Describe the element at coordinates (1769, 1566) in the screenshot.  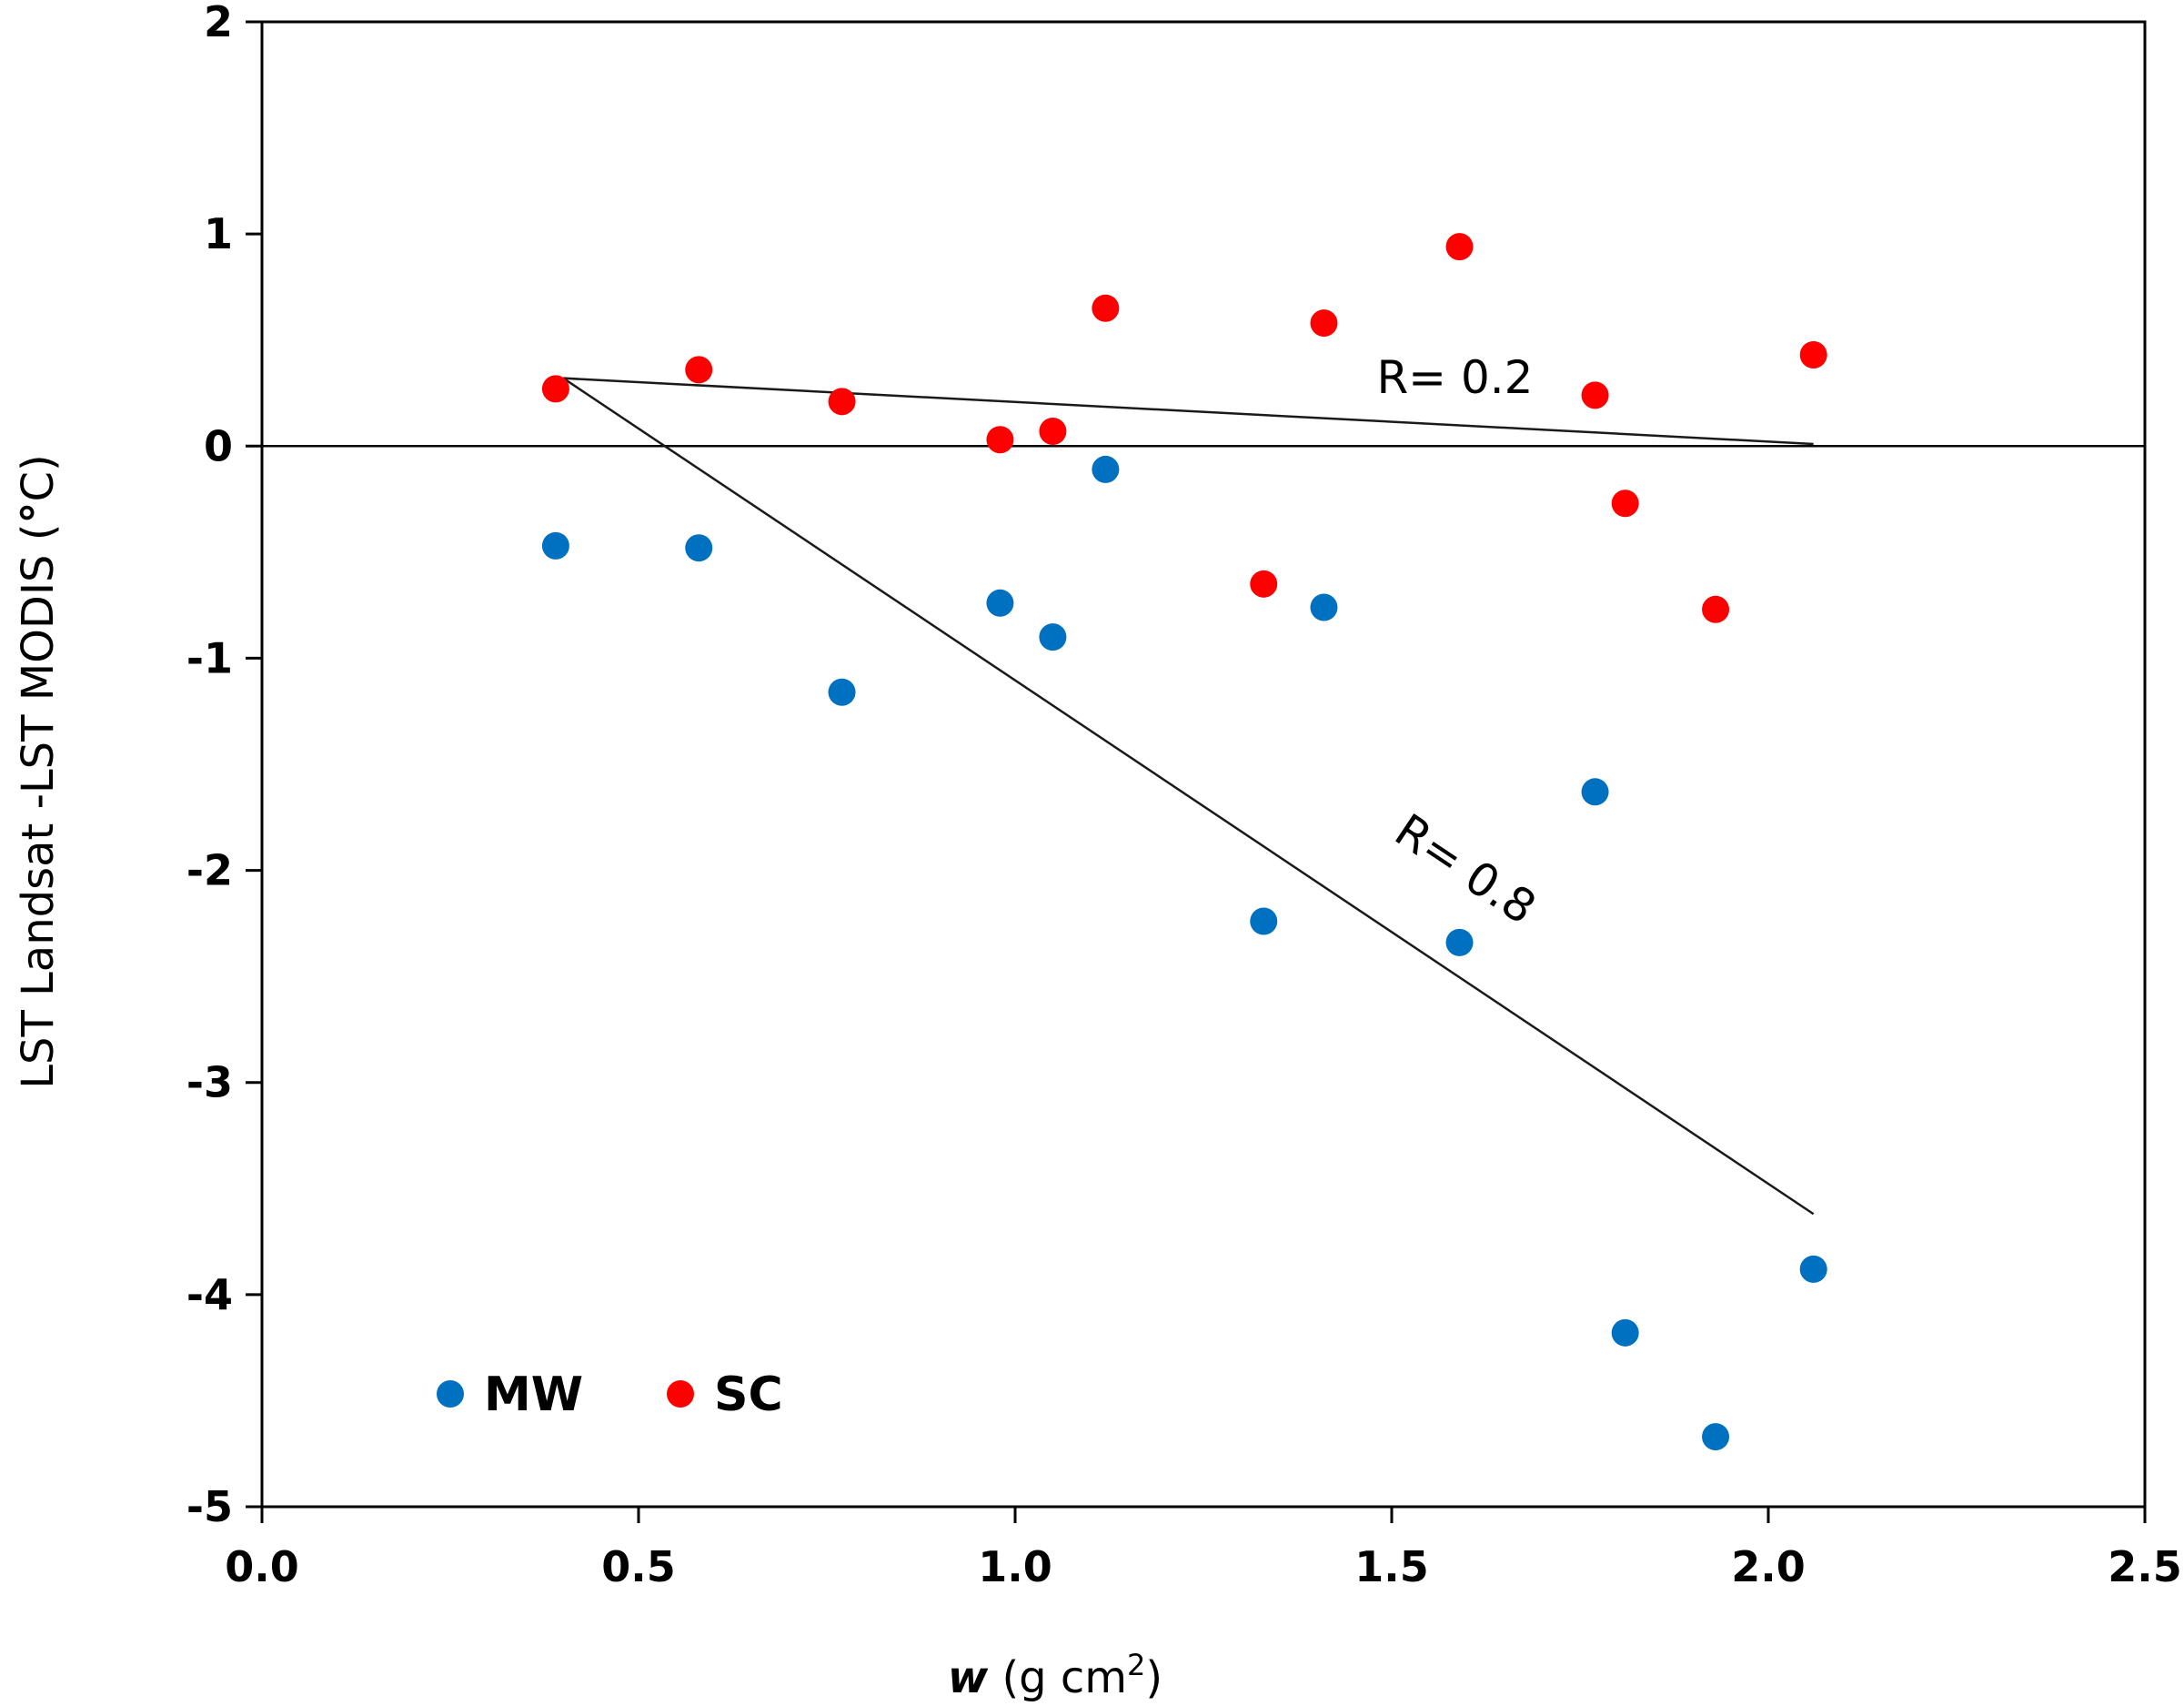
I see `x-tick-label: 2.0` at that location.